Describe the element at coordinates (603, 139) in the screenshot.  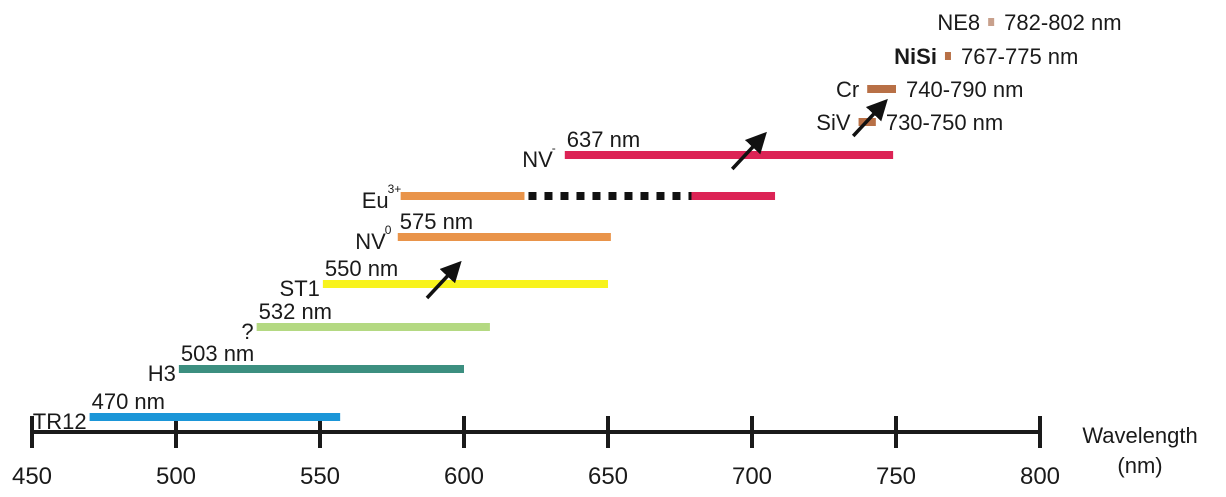
I see `center-wavelength-nvm: 637 nm` at that location.